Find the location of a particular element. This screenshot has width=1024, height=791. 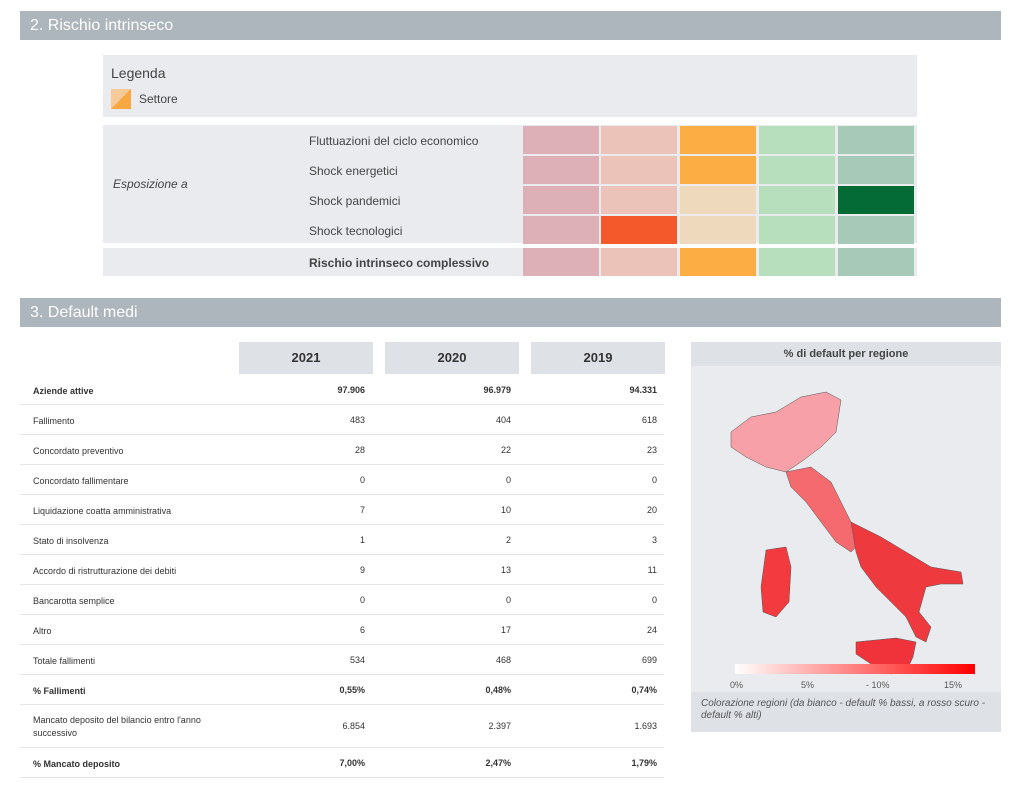

row-value: 6 is located at coordinates (362, 629).